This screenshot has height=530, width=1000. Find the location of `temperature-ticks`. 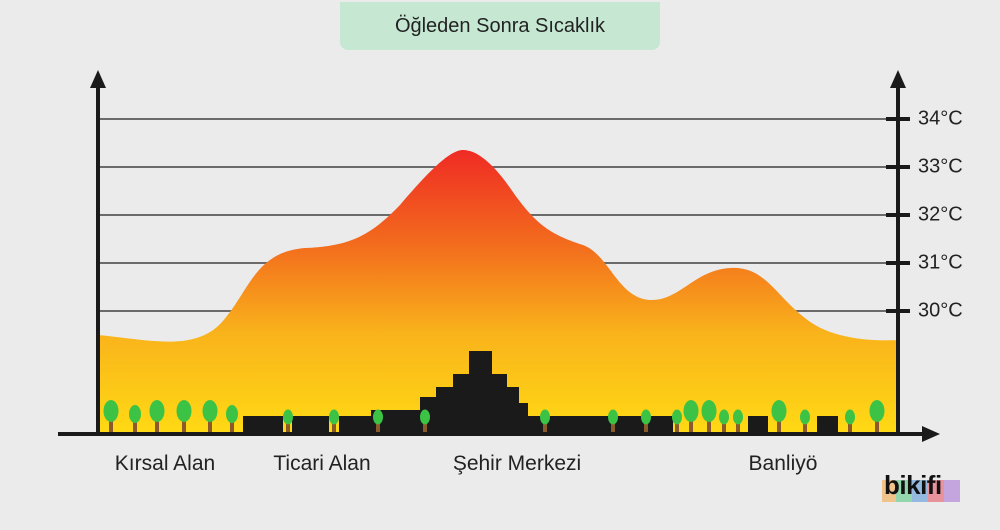

temperature-ticks is located at coordinates (898, 215).